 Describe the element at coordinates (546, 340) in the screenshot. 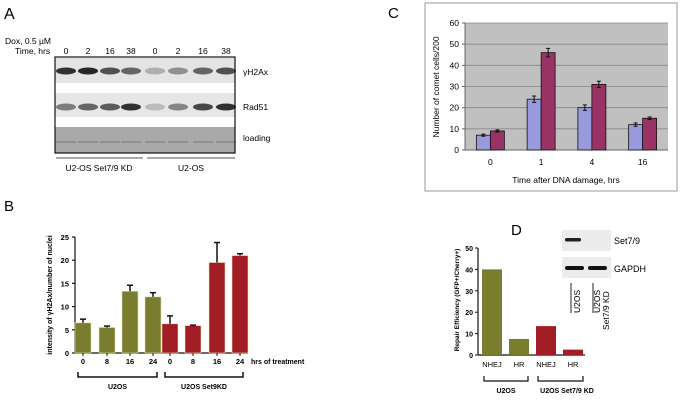

I see `bar-U2OS-Set7-9-KD` at that location.